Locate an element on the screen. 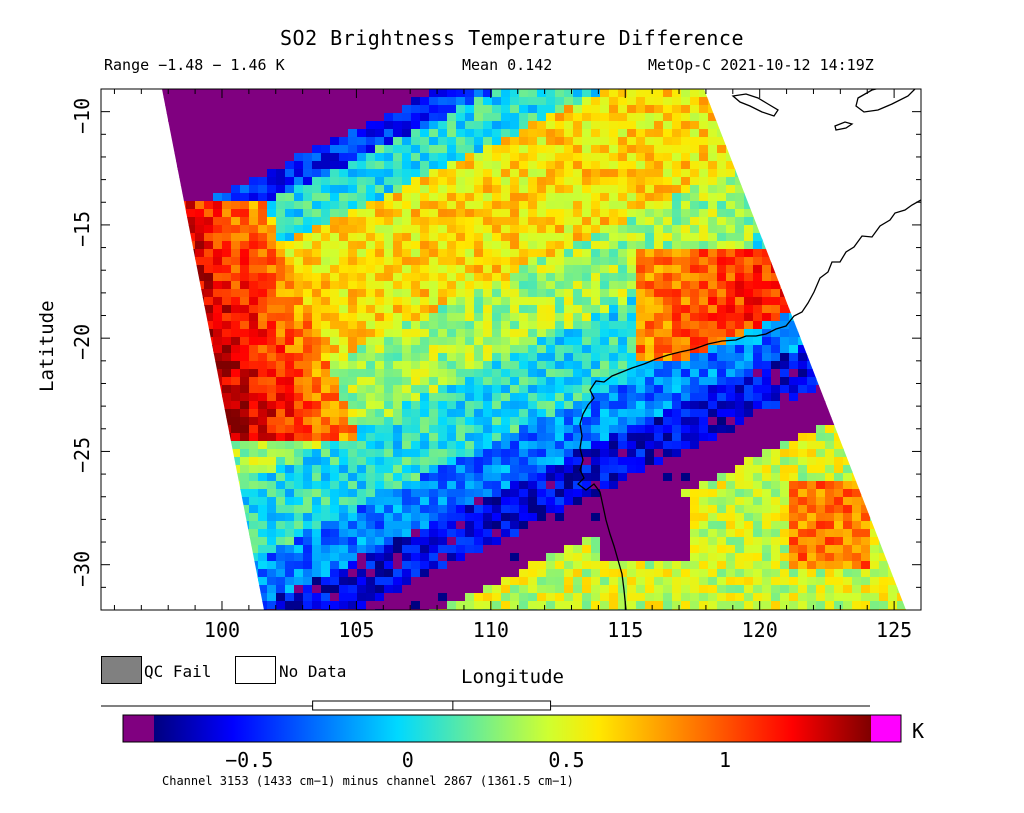 The height and width of the screenshot is (813, 1024). range-label: Range −1.48 − 1.46 K is located at coordinates (194, 65).